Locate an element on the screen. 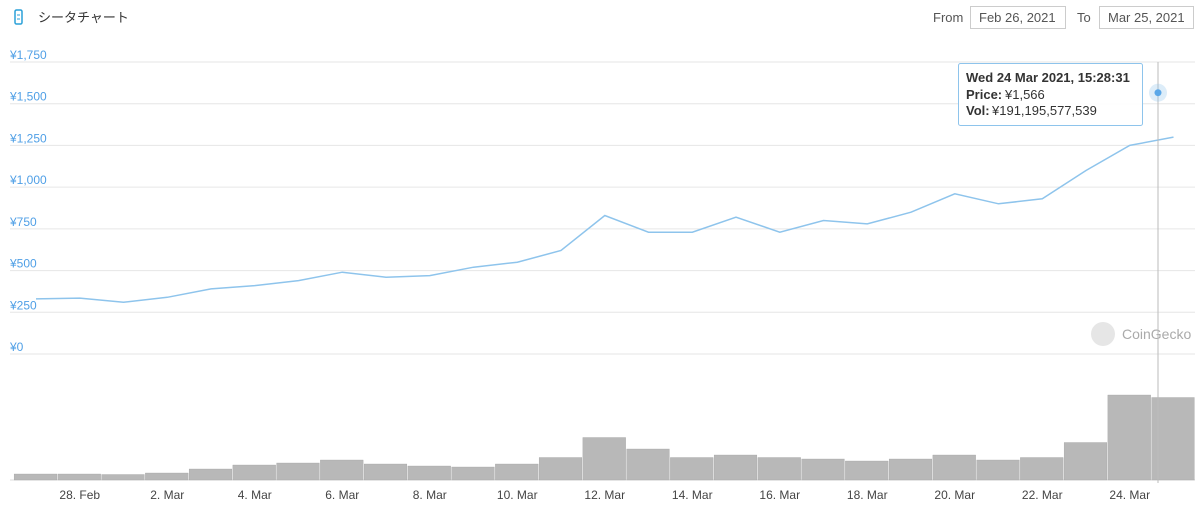 The width and height of the screenshot is (1200, 509). to-label: To is located at coordinates (1084, 17).